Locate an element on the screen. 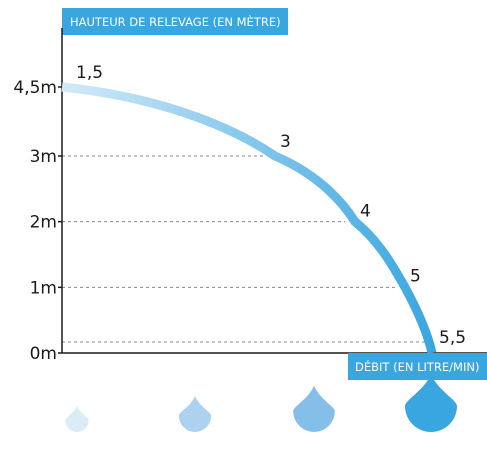  point-label: 5 is located at coordinates (415, 276).